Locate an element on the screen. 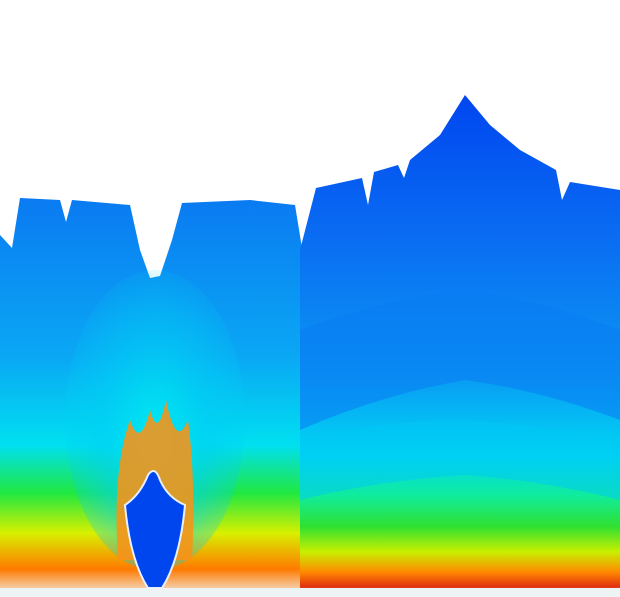  blue-band is located at coordinates (460, 360).